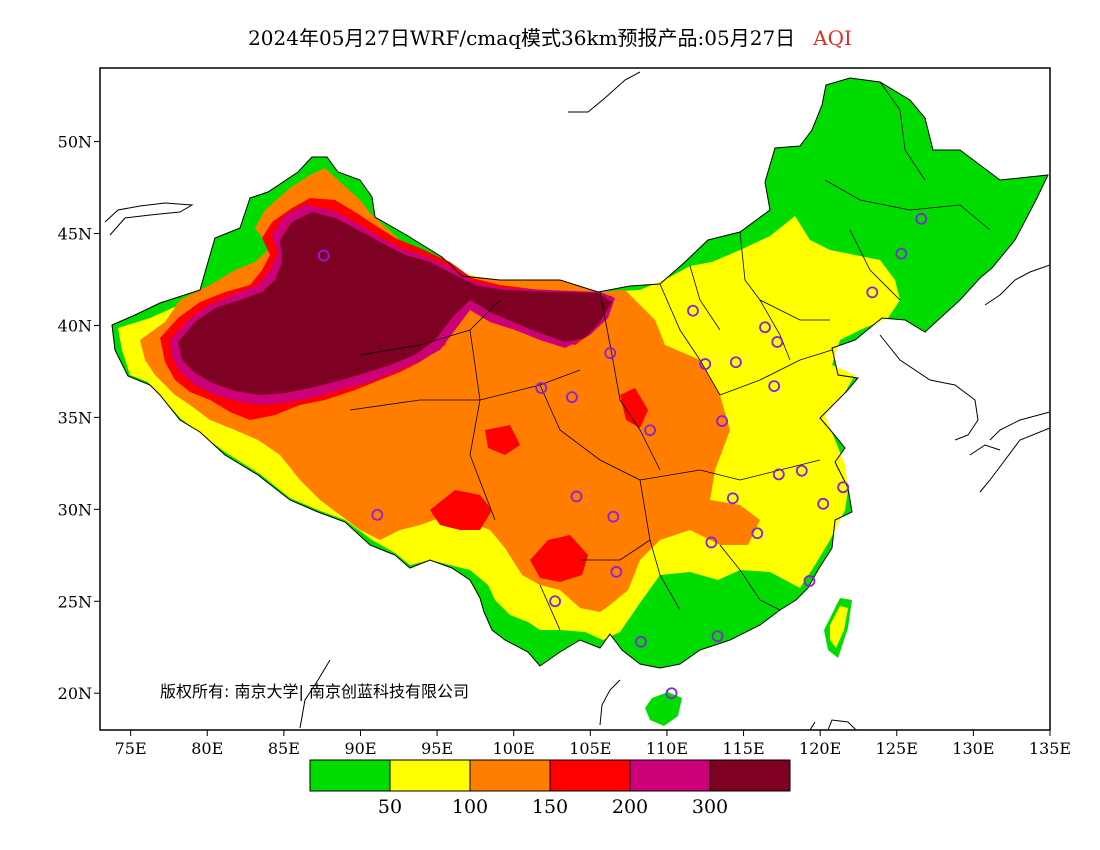 The width and height of the screenshot is (1100, 850). I want to click on unhealthy-pocket-west, so click(461, 510).